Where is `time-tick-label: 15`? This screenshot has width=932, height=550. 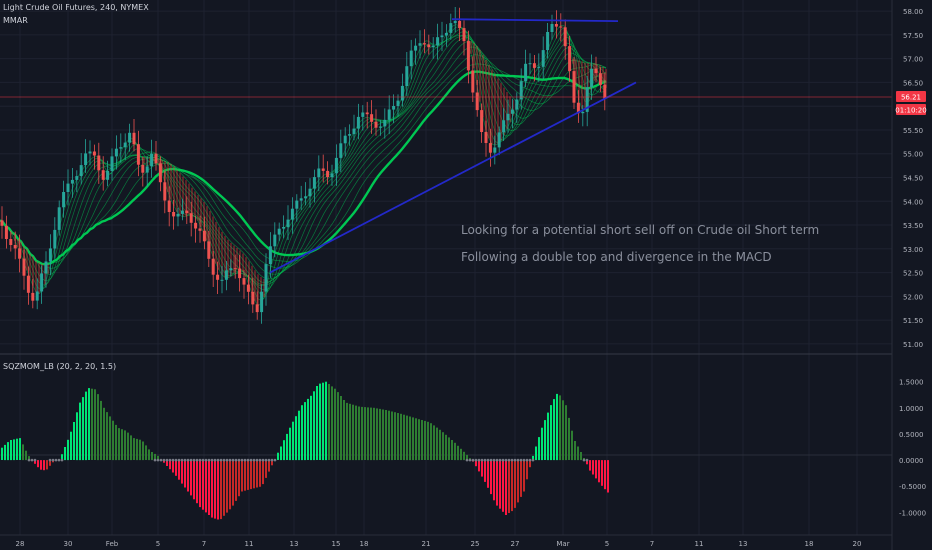
time-tick-label: 15 is located at coordinates (336, 544).